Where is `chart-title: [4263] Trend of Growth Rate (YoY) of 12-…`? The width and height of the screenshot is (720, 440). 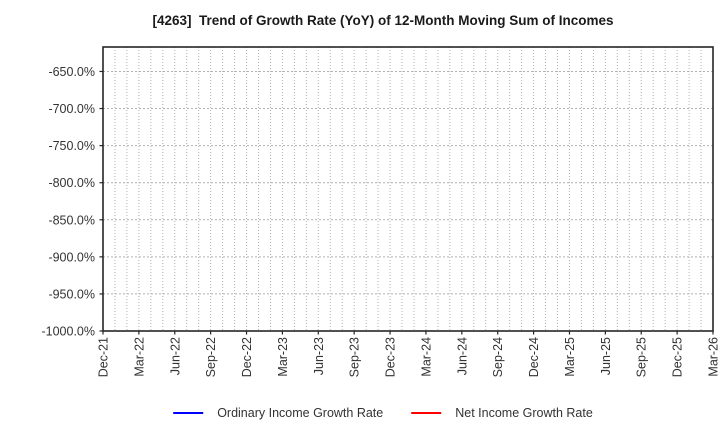
chart-title: [4263] Trend of Growth Rate (YoY) of 12-… is located at coordinates (383, 20).